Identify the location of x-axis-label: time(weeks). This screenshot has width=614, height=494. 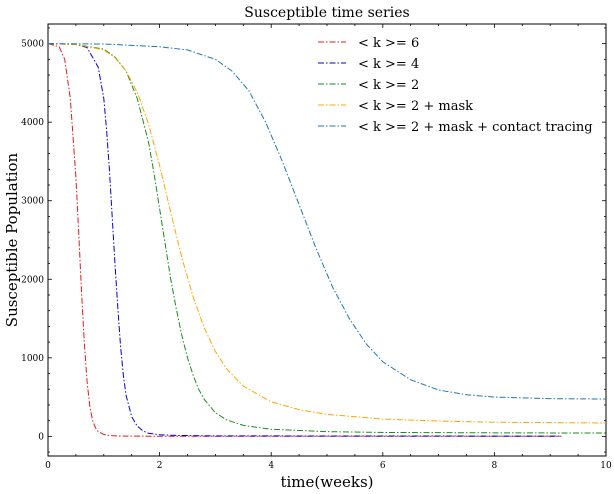
(326, 482).